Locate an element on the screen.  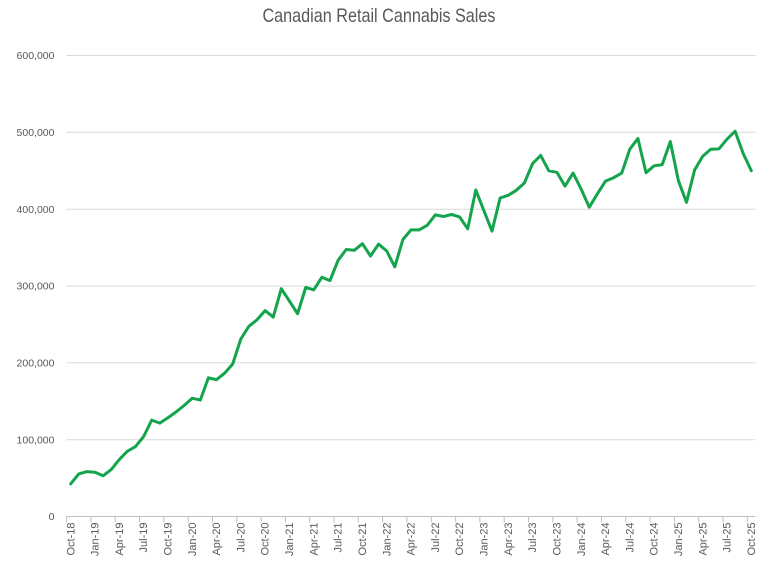
svg-text: Oct-23 is located at coordinates (558, 539).